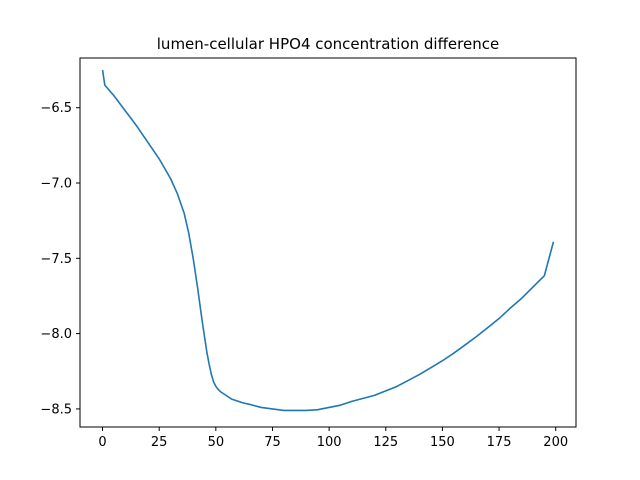 This screenshot has height=480, width=640. I want to click on x-tick-label: 150, so click(442, 442).